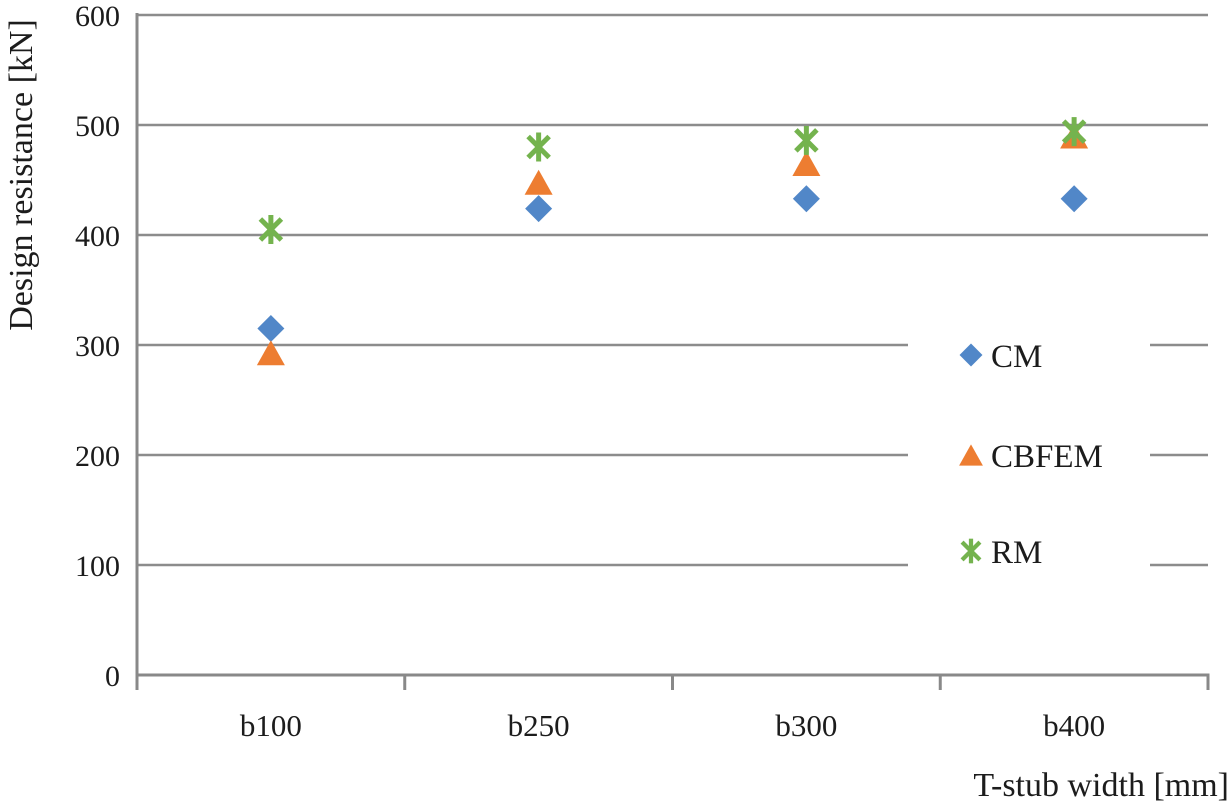  What do you see at coordinates (806, 199) in the screenshot?
I see `marker-CM-b300` at bounding box center [806, 199].